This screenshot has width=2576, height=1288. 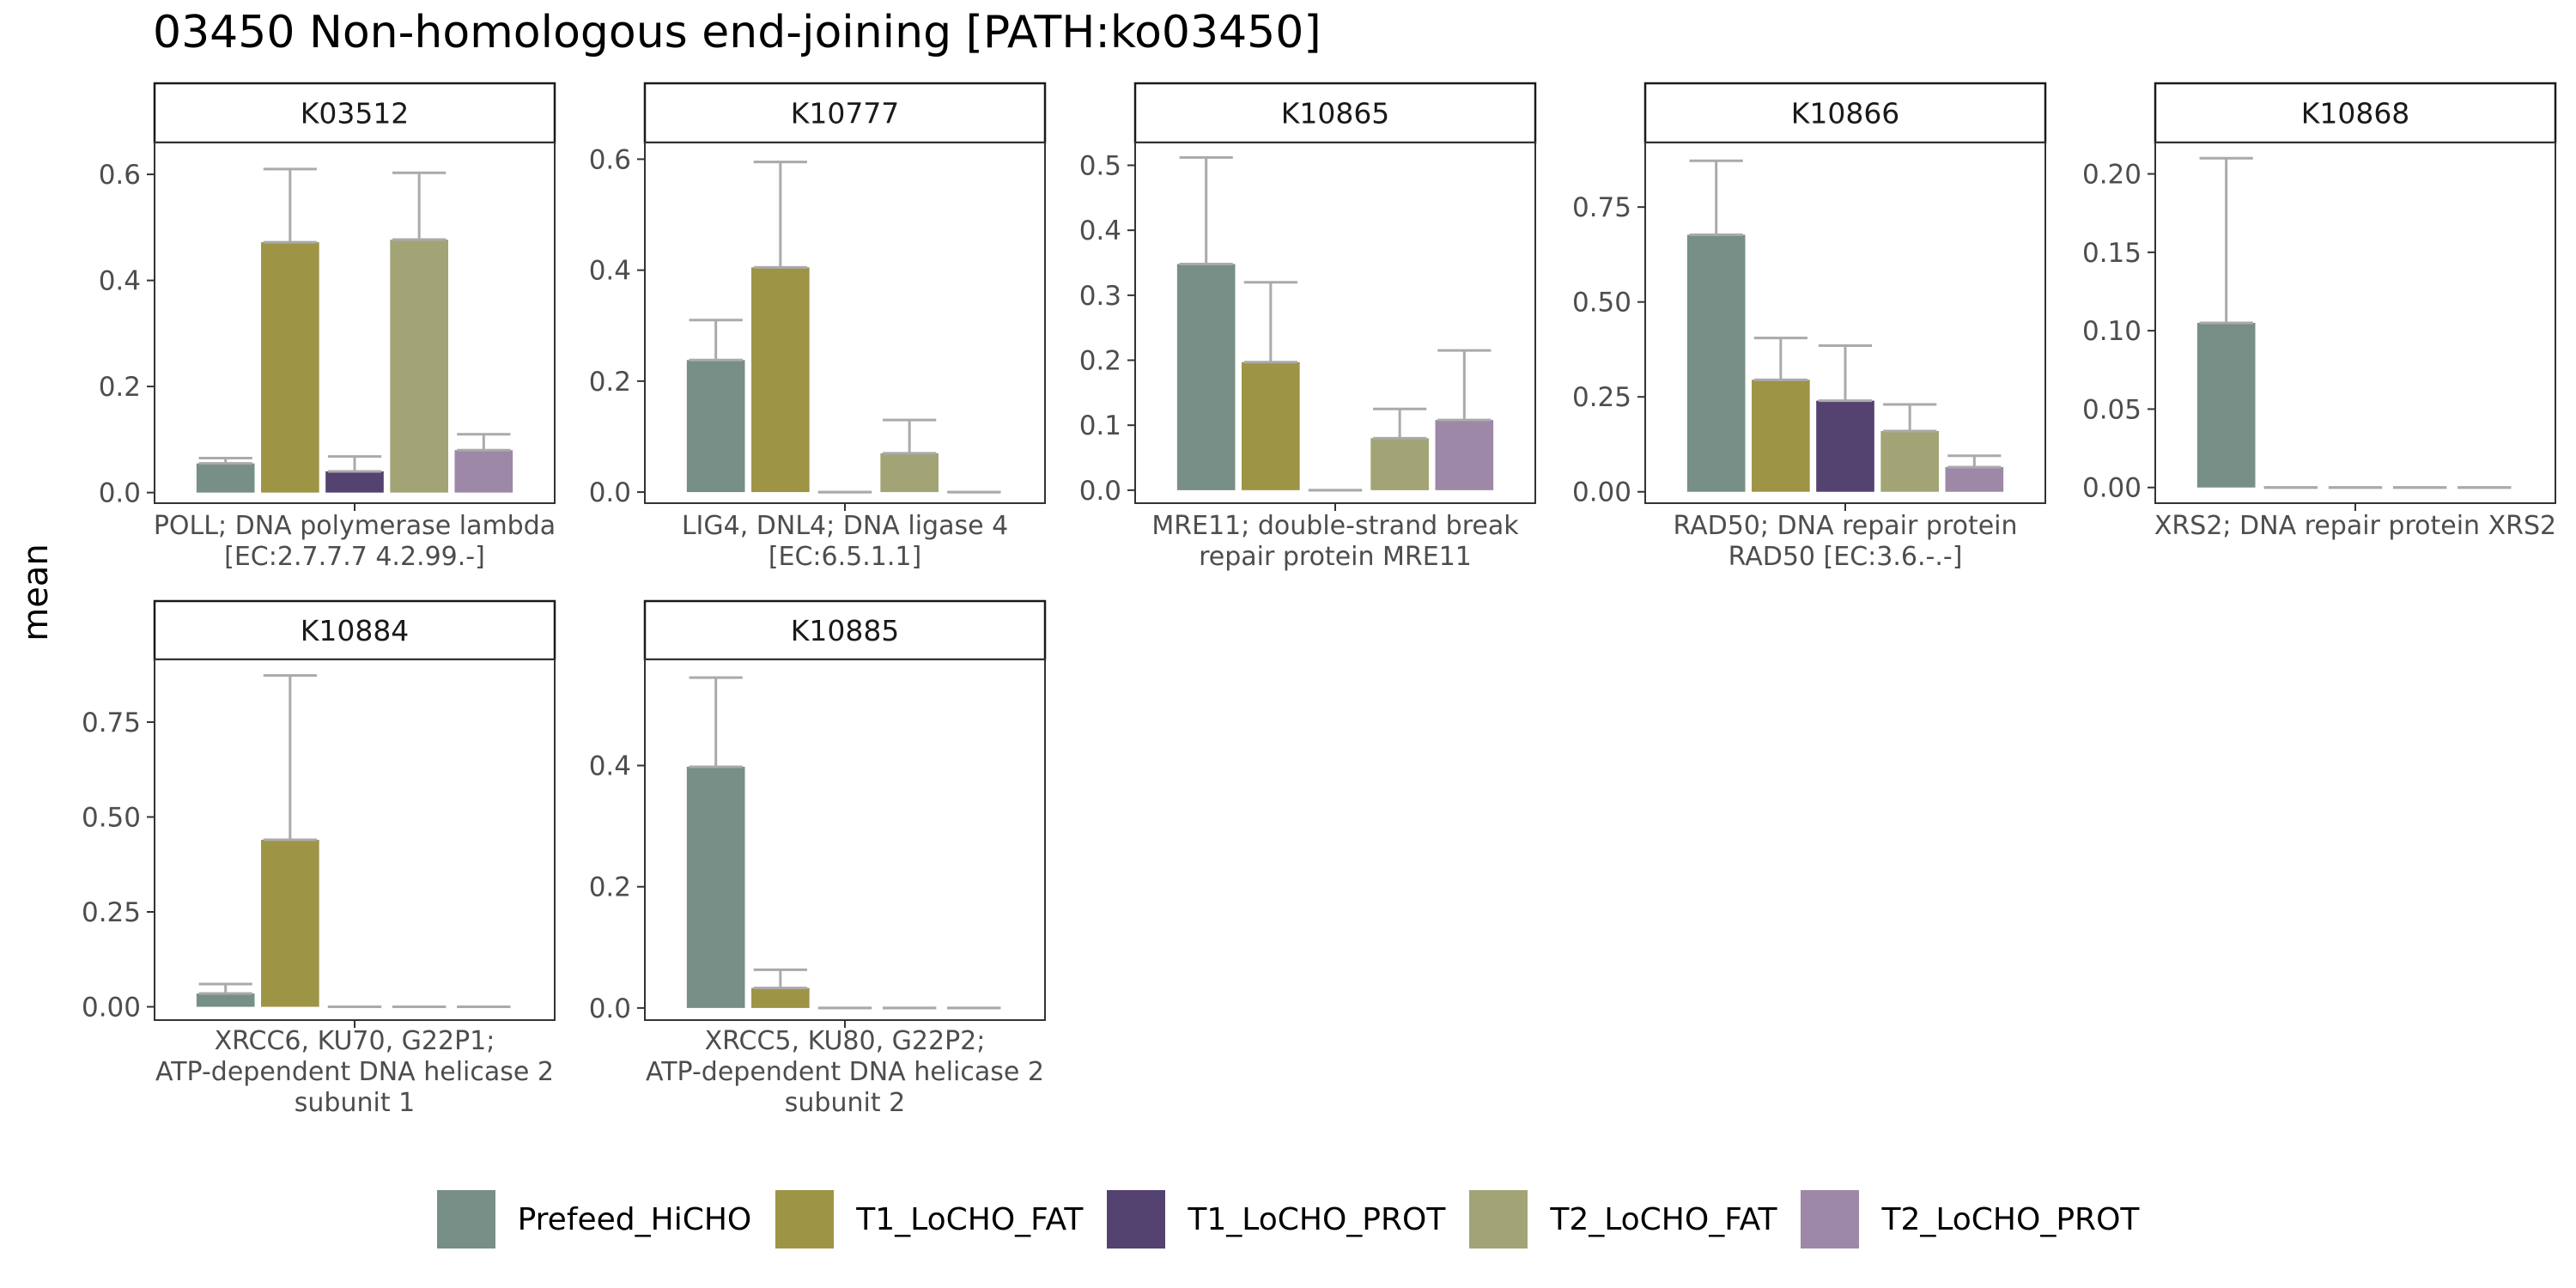 I want to click on strip-label: K10866, so click(x=1845, y=114).